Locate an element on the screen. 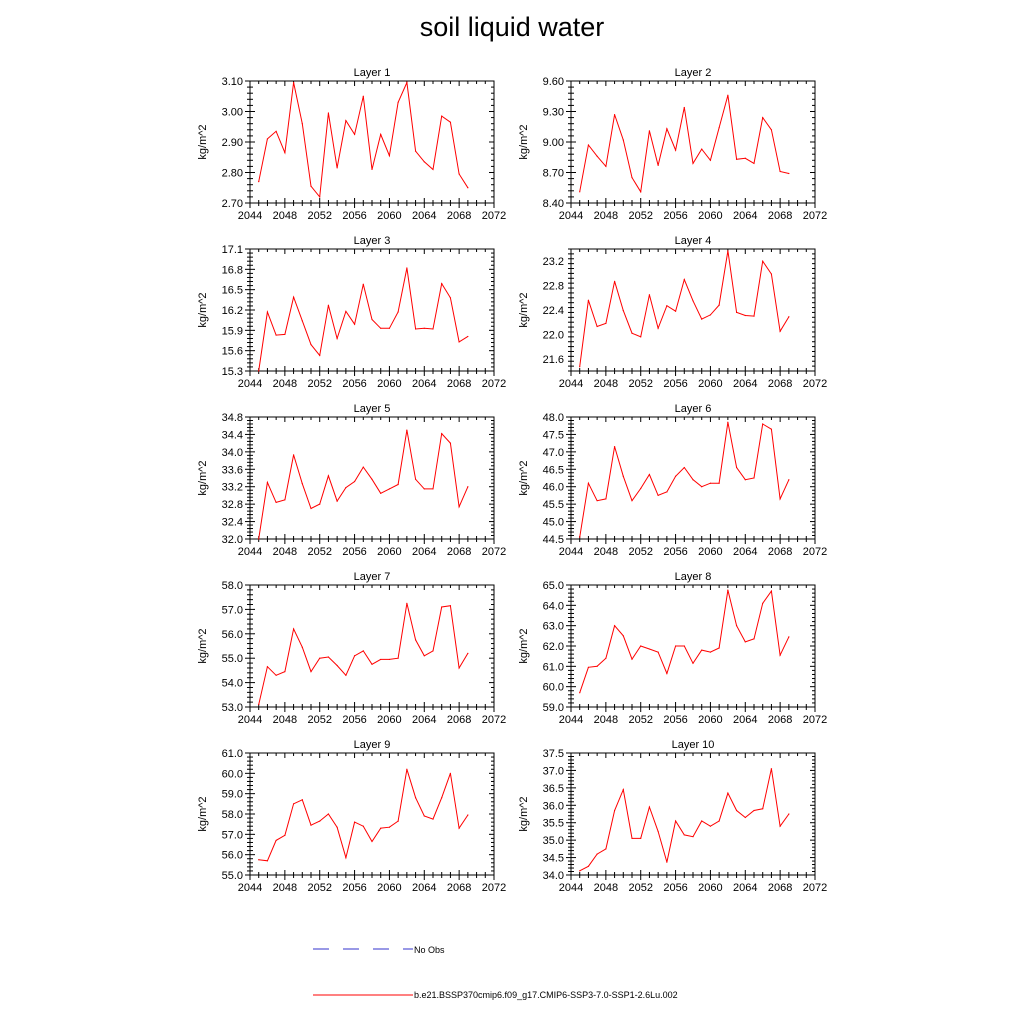  y-tick-label: 35.0 is located at coordinates (553, 841).